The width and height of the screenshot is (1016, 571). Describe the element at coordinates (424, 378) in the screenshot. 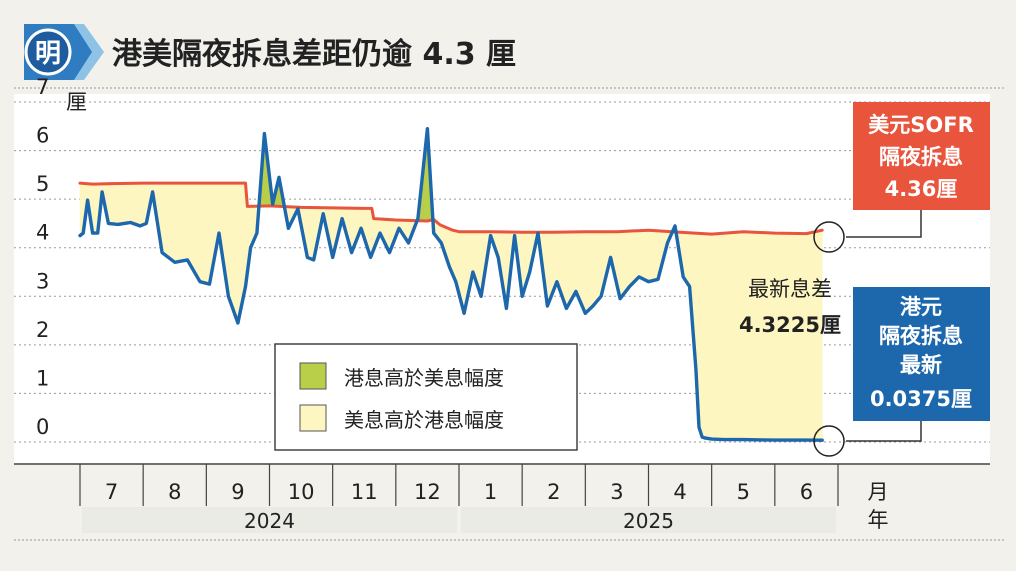

I see `legend-label-hk-higher: 港息高於美息幅度` at that location.